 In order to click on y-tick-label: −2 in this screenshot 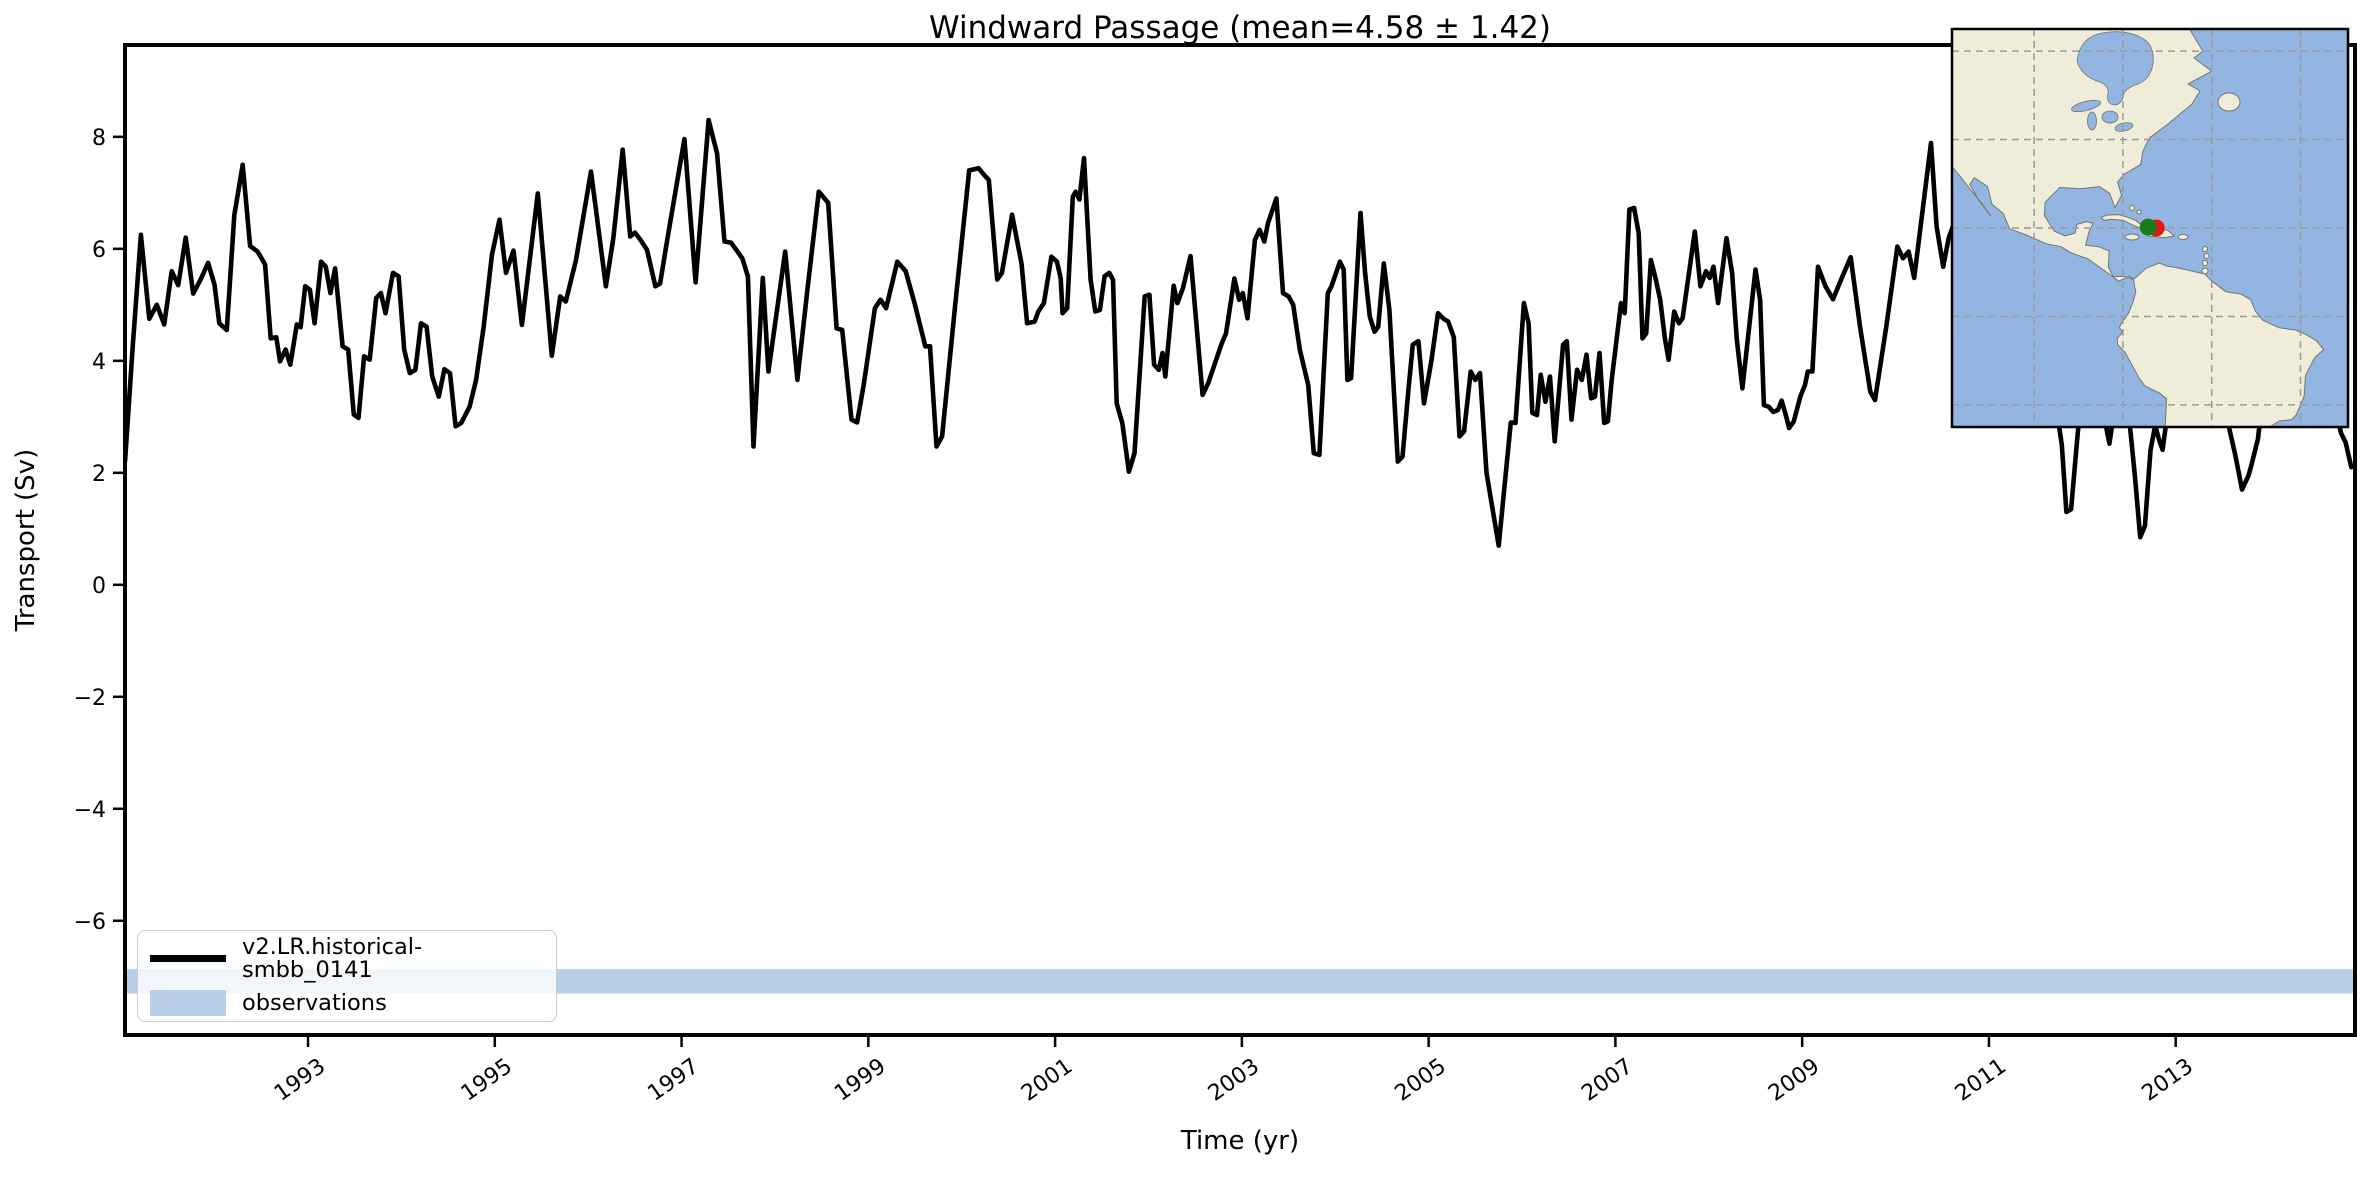, I will do `click(90, 698)`.